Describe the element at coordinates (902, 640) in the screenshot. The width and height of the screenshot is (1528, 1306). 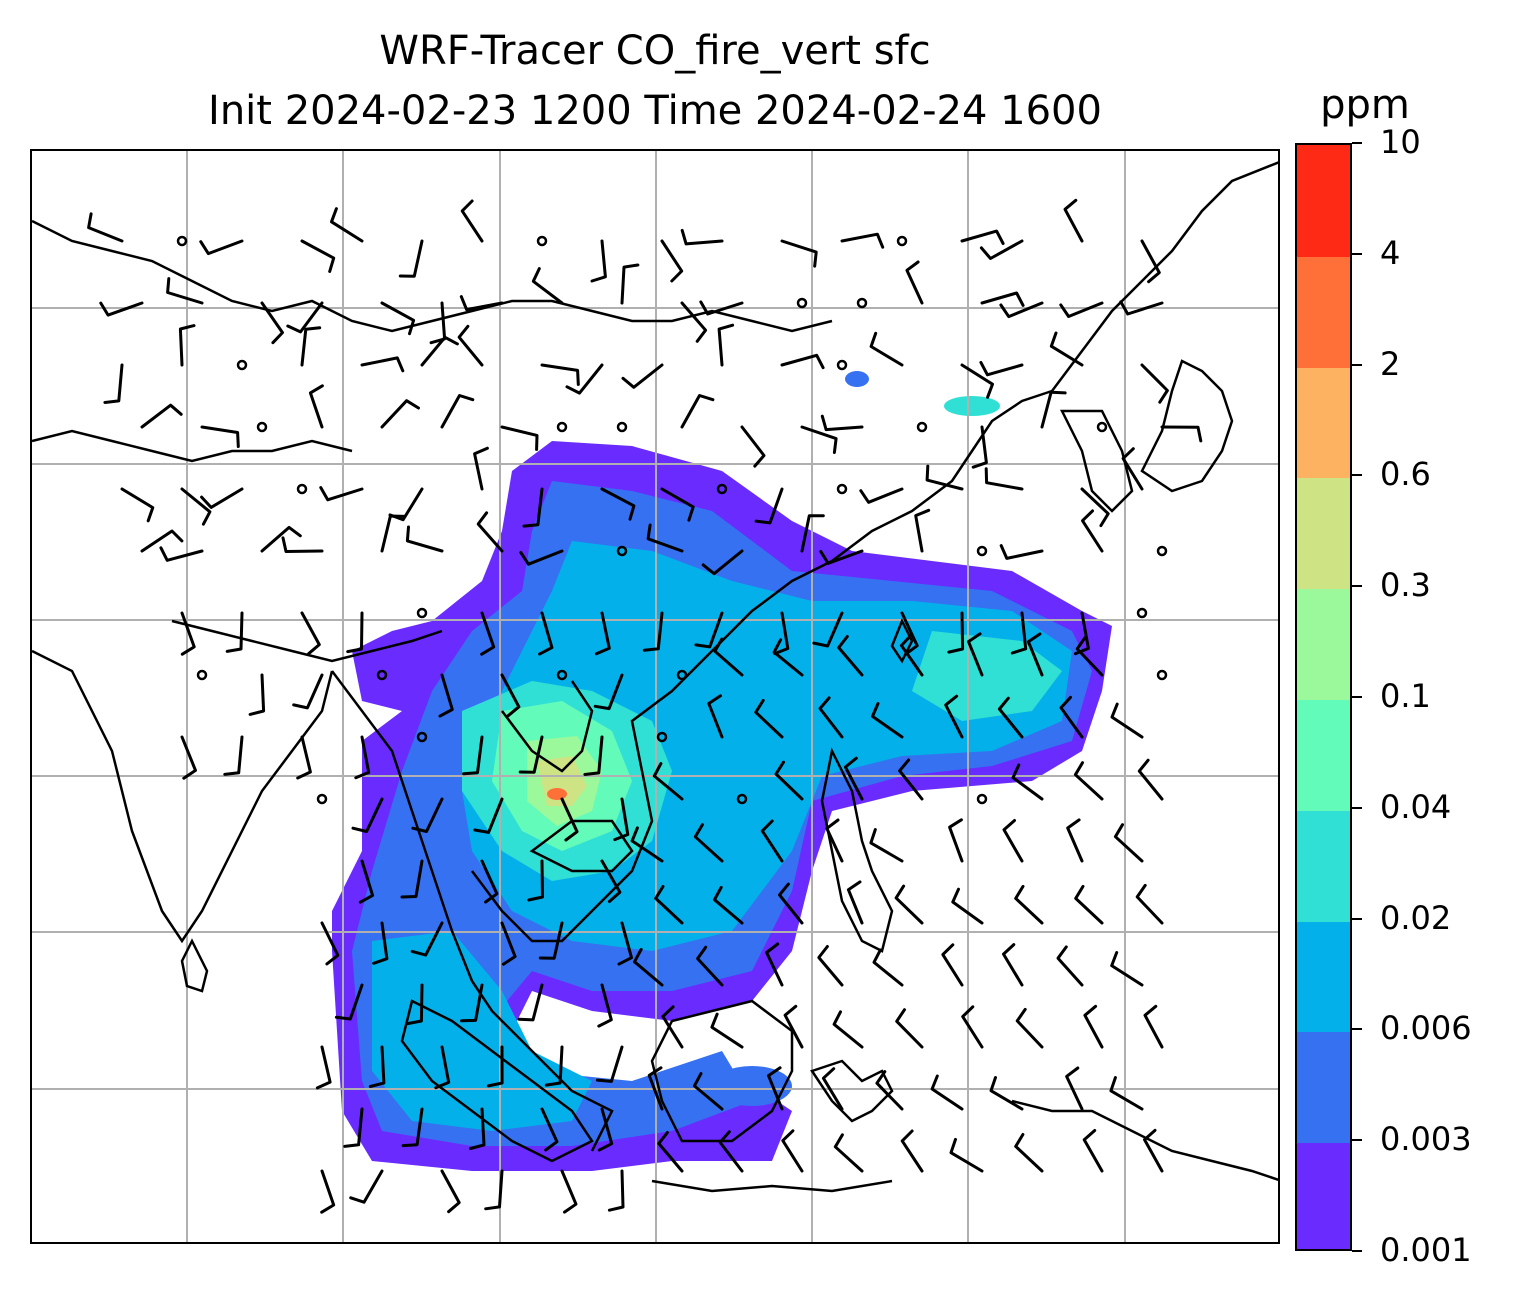
I see `coast-taiwan` at that location.